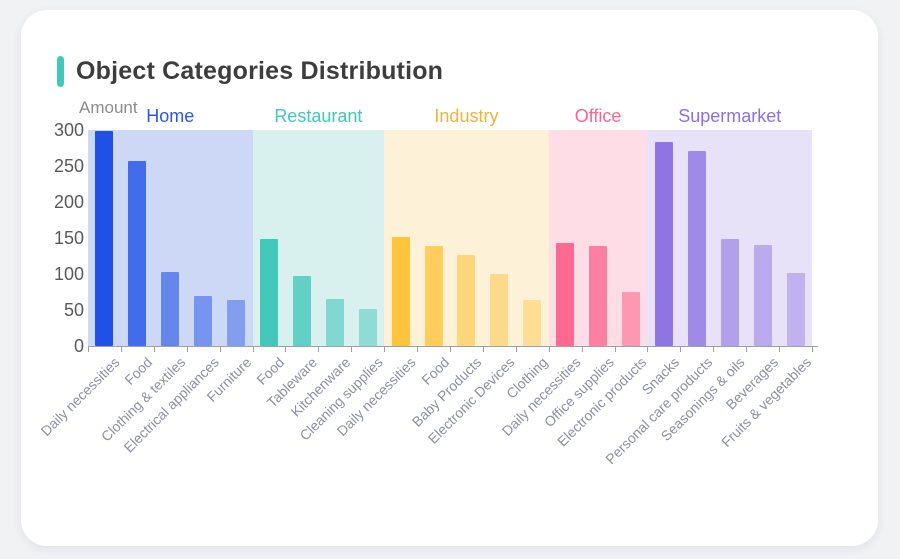 This screenshot has height=559, width=900. What do you see at coordinates (68, 274) in the screenshot?
I see `y-axis-tick-label: 100` at bounding box center [68, 274].